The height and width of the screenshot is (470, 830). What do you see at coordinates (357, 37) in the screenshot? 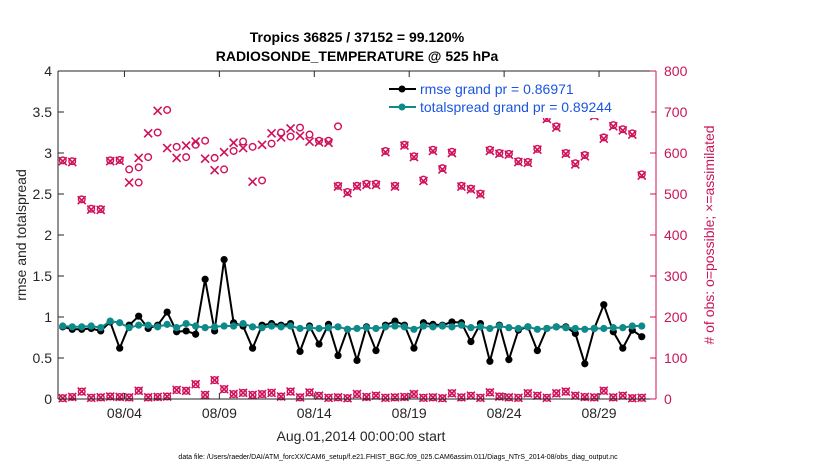
I see `chart-title: Tropics 36825 / 37152 = 99.120%` at bounding box center [357, 37].